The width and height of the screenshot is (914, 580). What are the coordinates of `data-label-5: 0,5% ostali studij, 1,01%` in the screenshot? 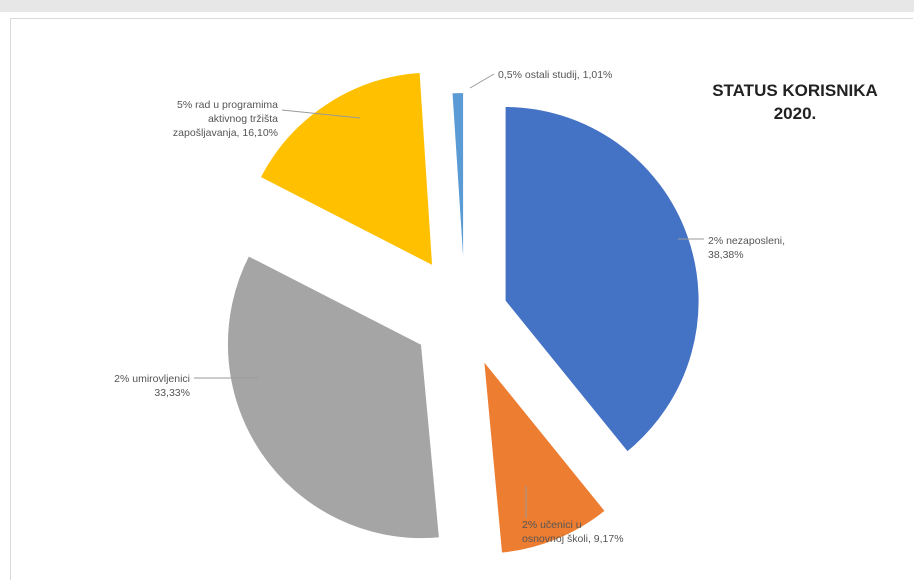 It's located at (555, 75).